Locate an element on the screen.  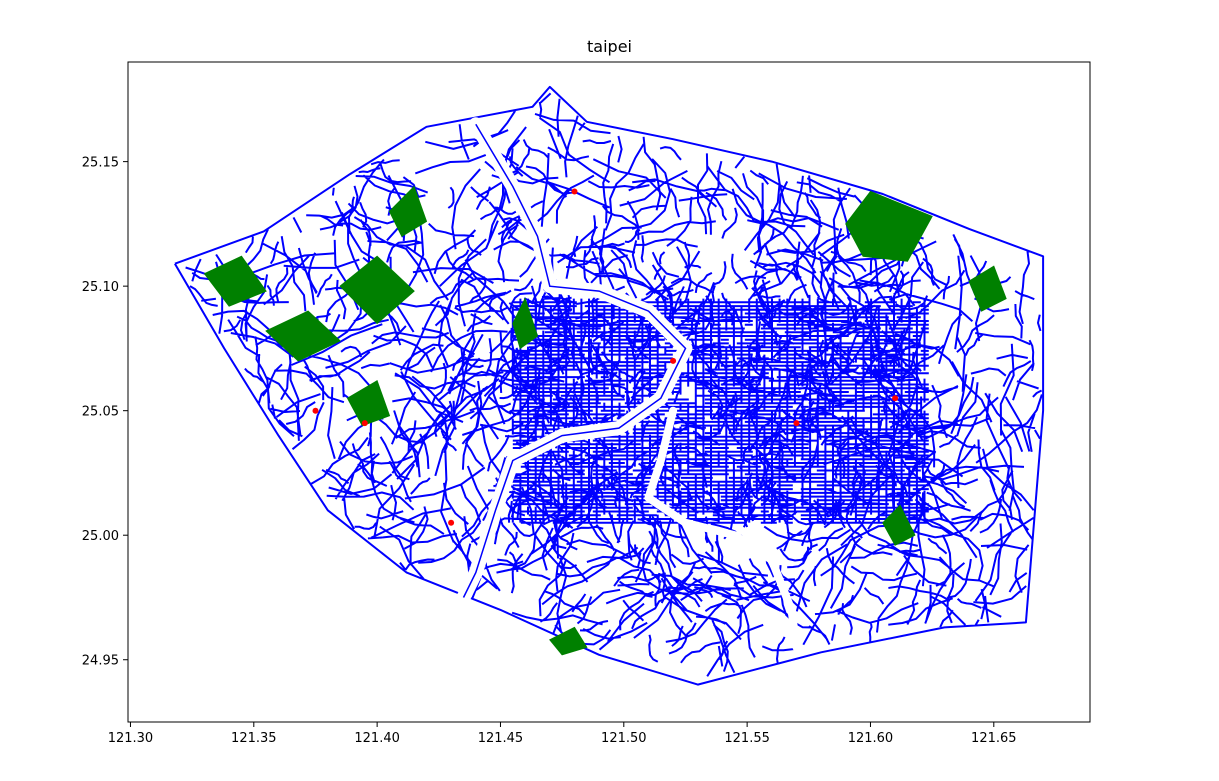
x-tick-label: 121.65 is located at coordinates (994, 738).